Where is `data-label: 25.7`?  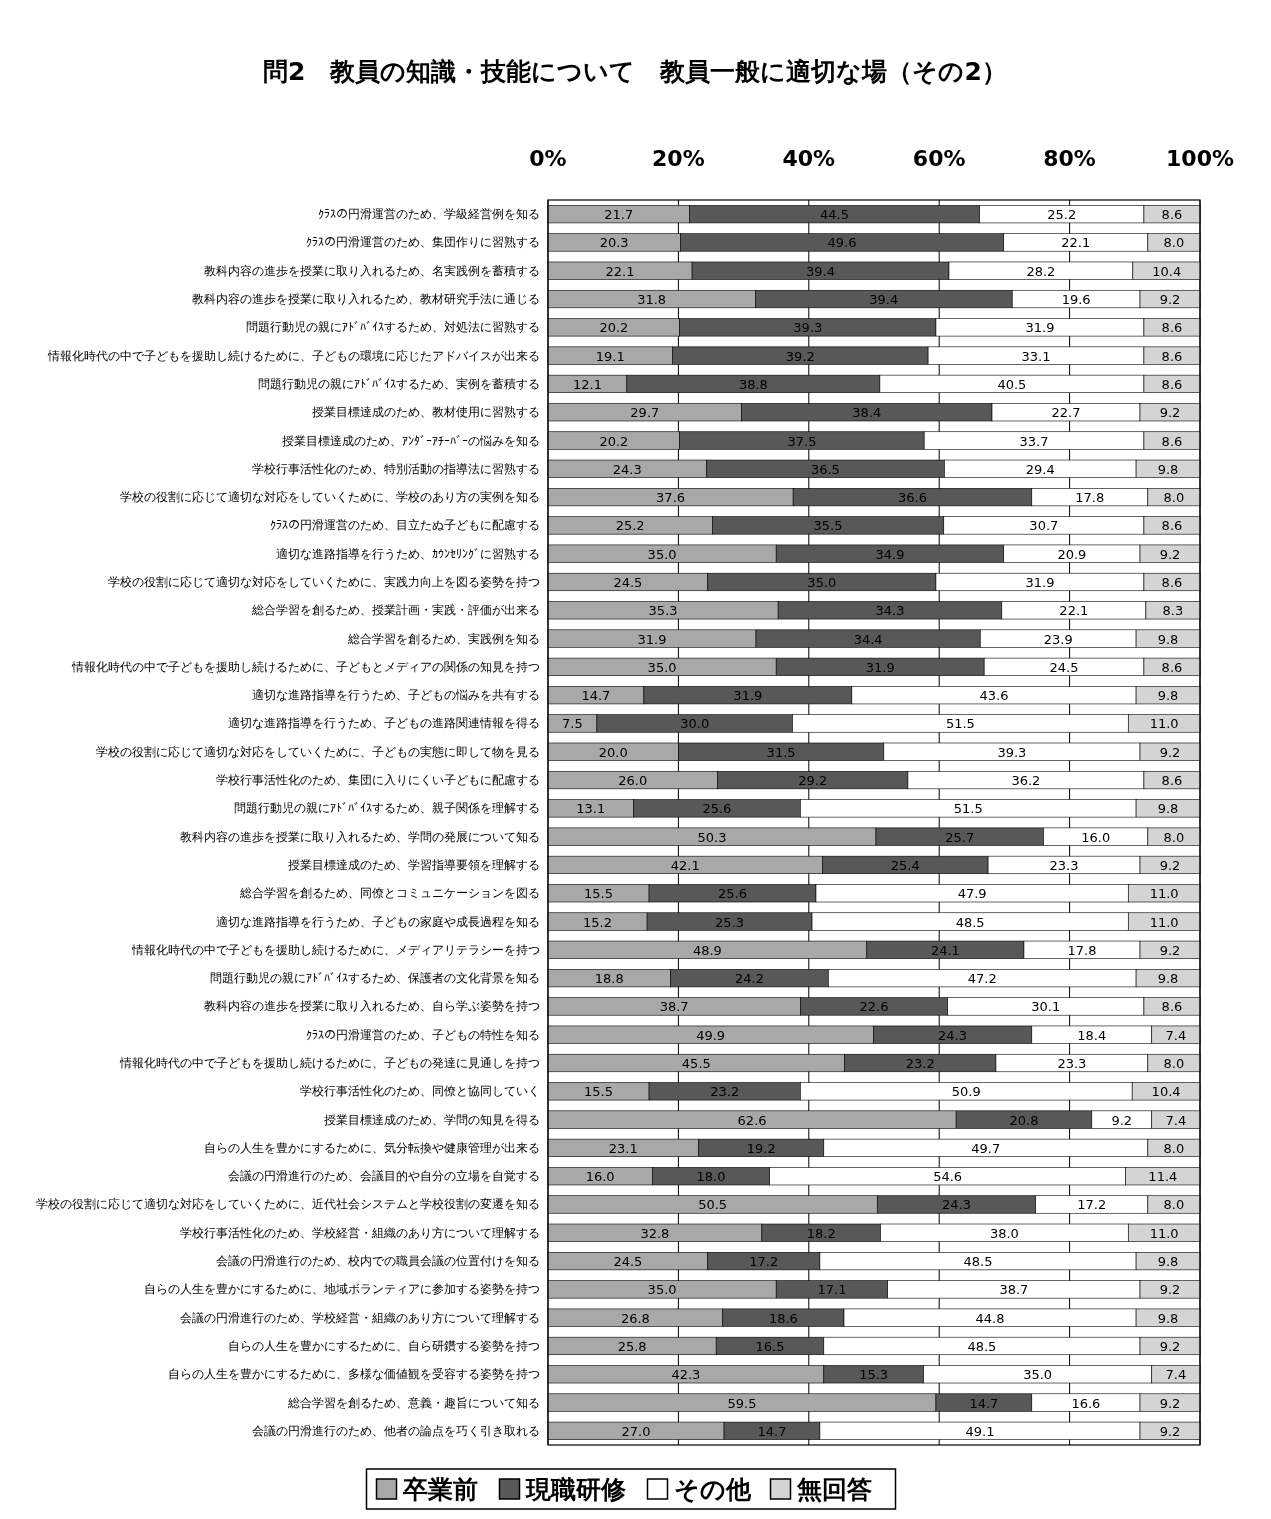 data-label: 25.7 is located at coordinates (960, 837).